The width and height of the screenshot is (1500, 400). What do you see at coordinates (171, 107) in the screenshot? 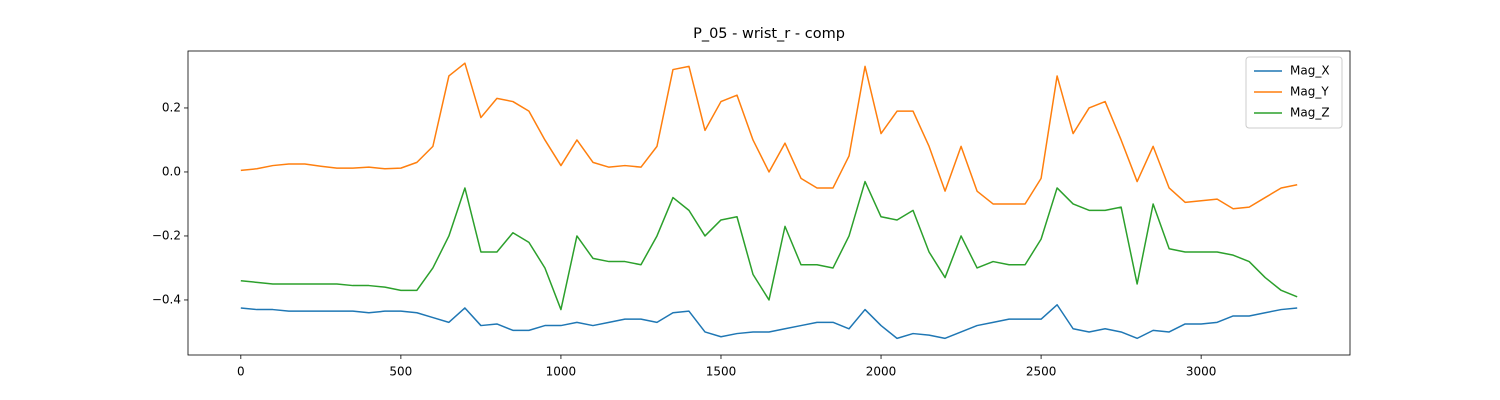
I see `y-tick-label: 0.2` at bounding box center [171, 107].